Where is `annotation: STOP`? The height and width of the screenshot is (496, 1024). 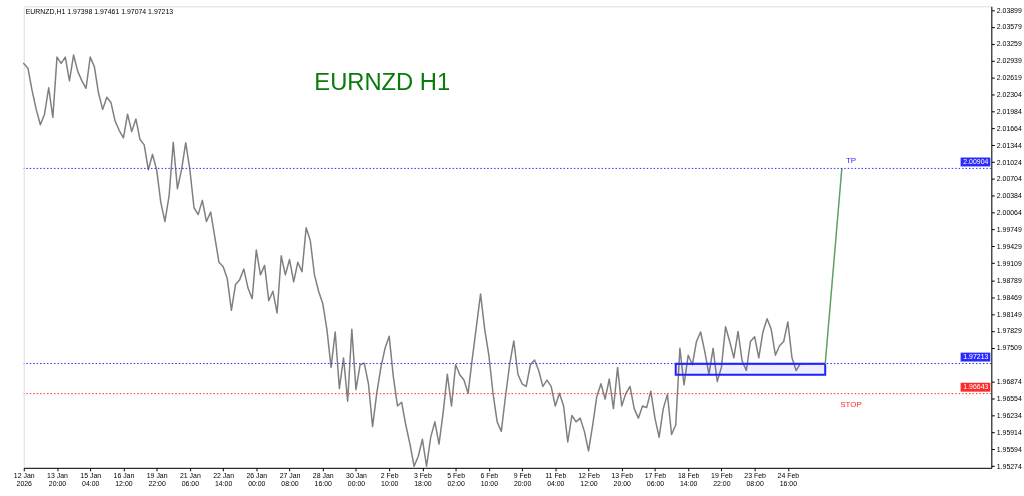 annotation: STOP is located at coordinates (851, 404).